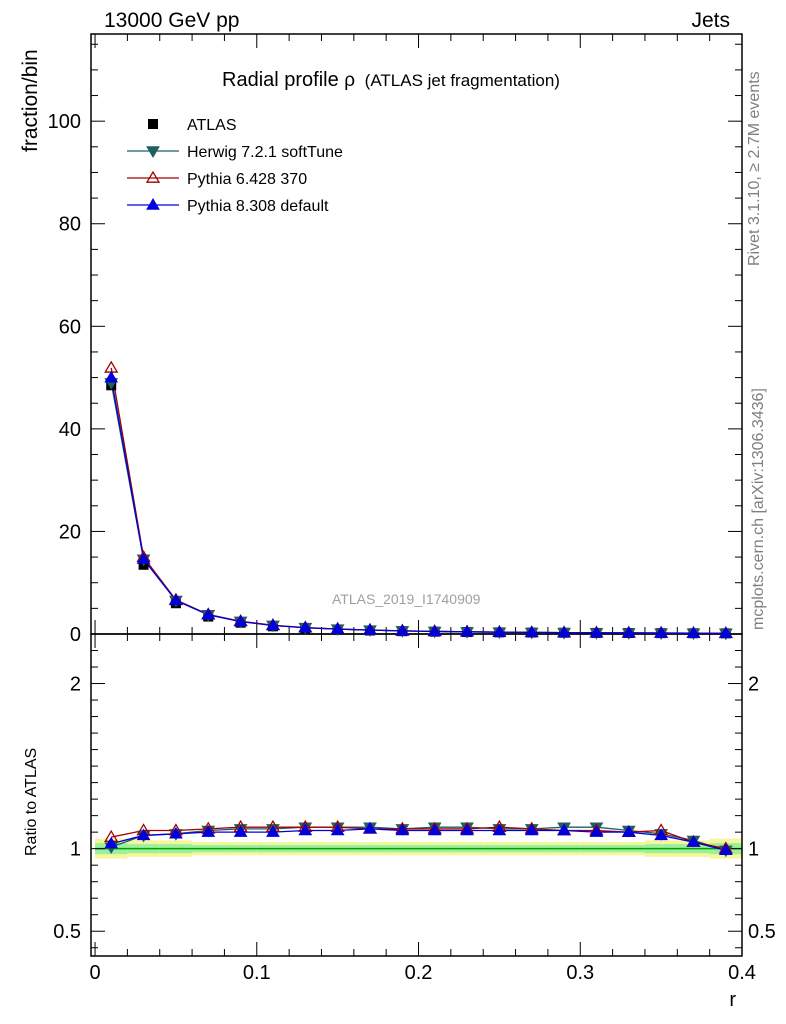 The height and width of the screenshot is (1024, 786). What do you see at coordinates (258, 206) in the screenshot?
I see `legend-label: Pythia 8.308 default` at bounding box center [258, 206].